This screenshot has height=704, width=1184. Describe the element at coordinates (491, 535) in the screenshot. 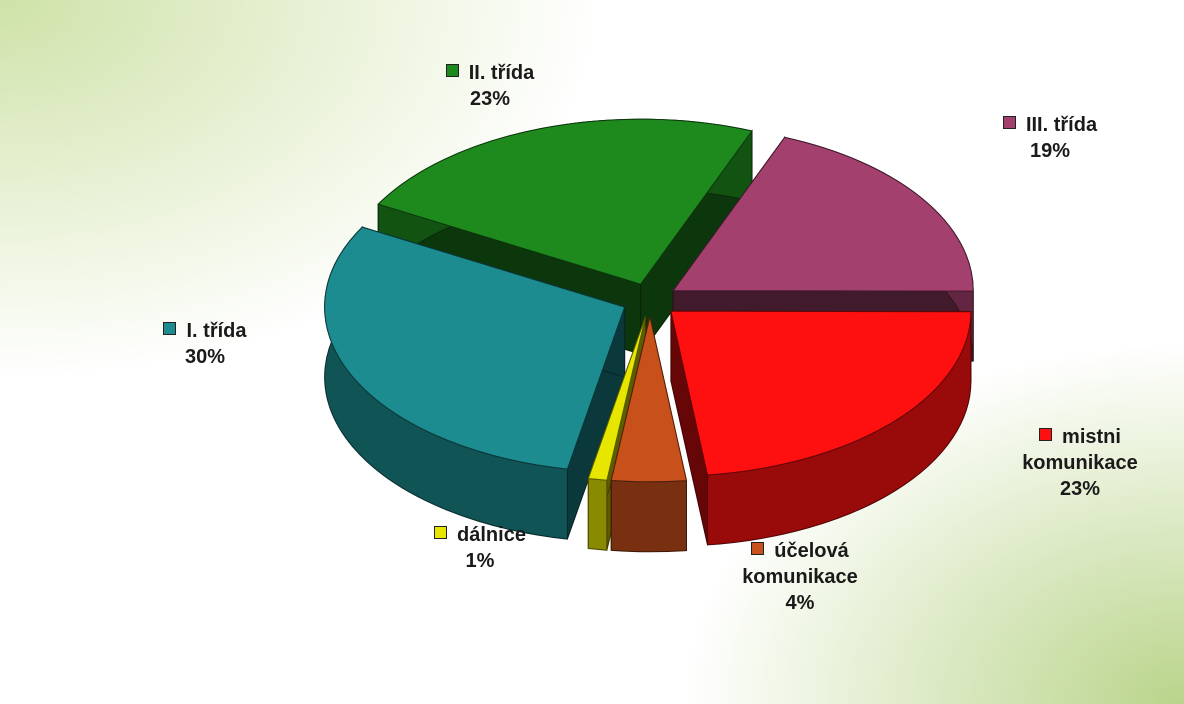

I see `category-name: dálnice` at that location.